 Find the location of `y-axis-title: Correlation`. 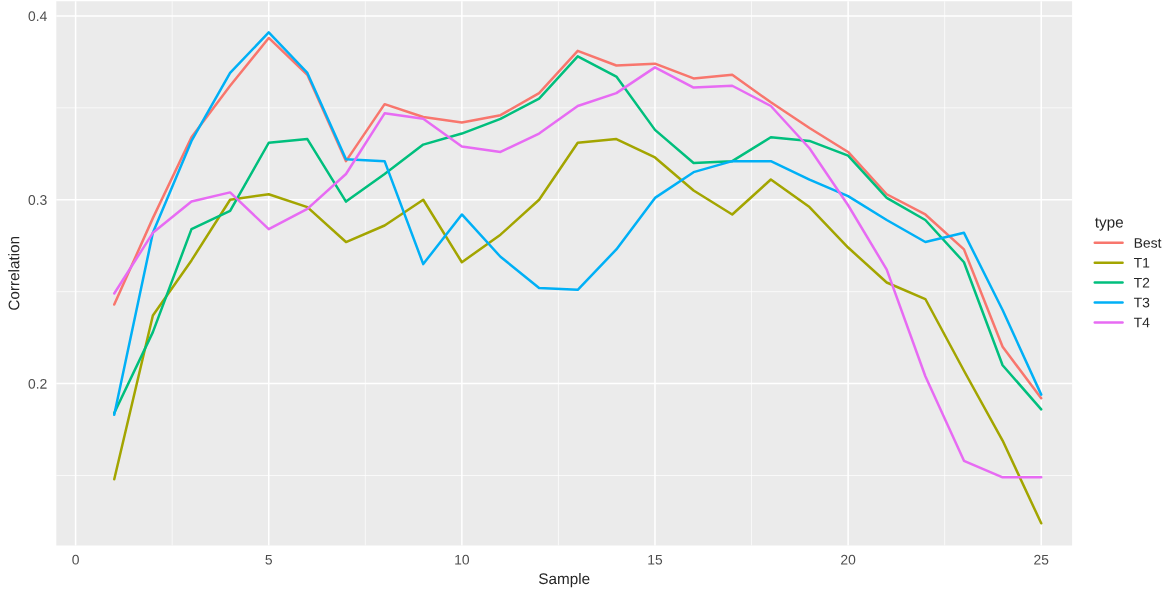

y-axis-title: Correlation is located at coordinates (14, 273).